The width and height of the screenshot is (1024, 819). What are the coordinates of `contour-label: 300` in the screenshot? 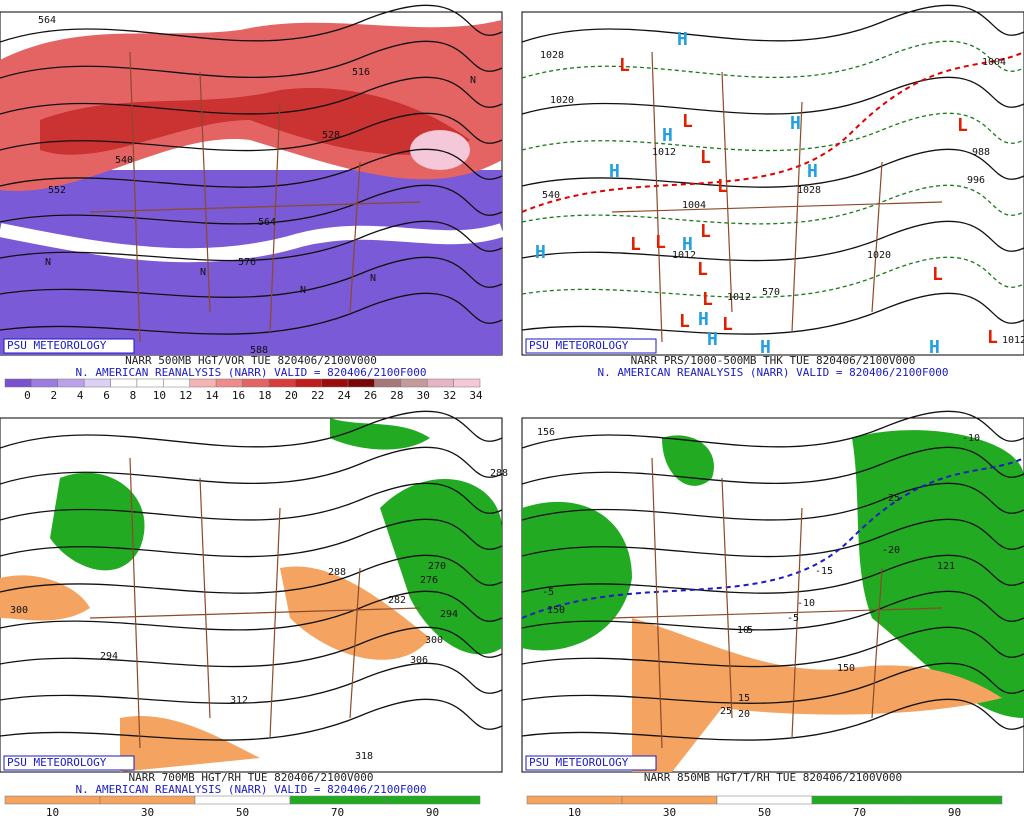 It's located at (434, 640).